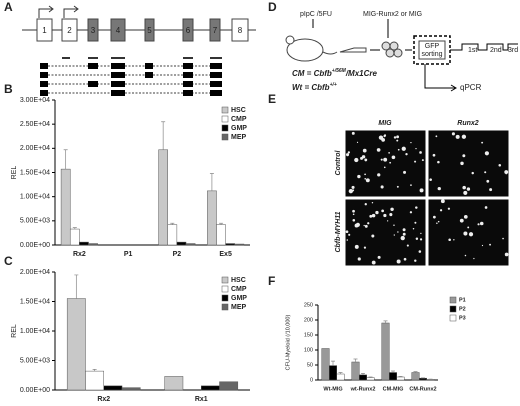  What do you see at coordinates (305, 50) in the screenshot?
I see `mouse-icon` at bounding box center [305, 50].